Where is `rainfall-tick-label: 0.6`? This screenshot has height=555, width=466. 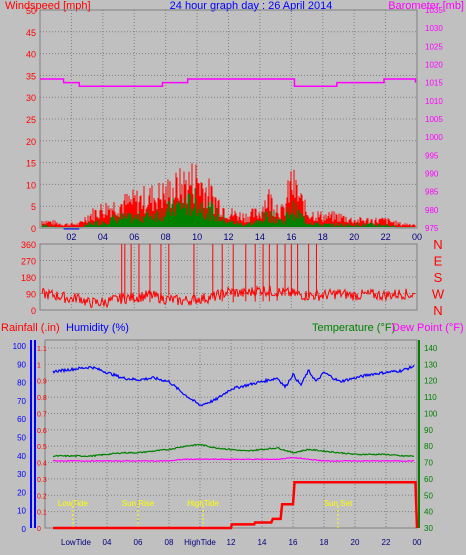
rainfall-tick-label: 0.6 is located at coordinates (42, 431).